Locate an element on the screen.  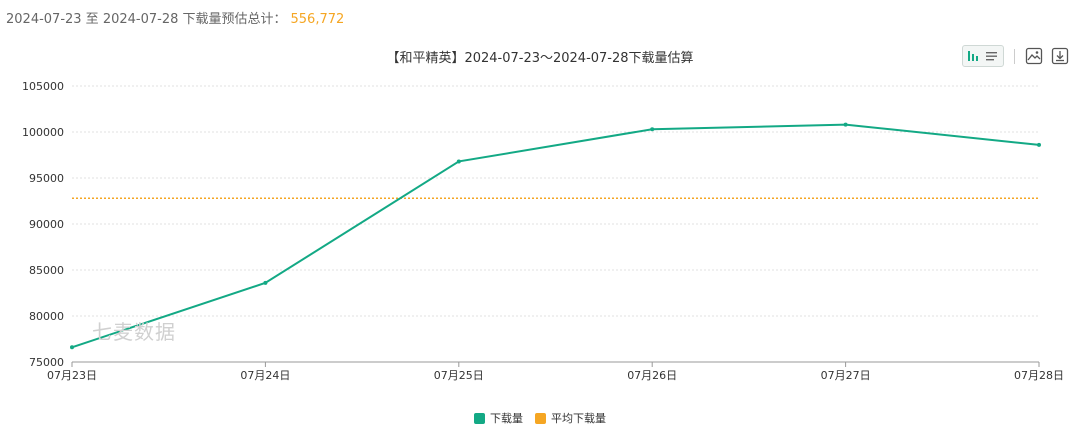
x-tick-label: 07月23日 is located at coordinates (72, 375).